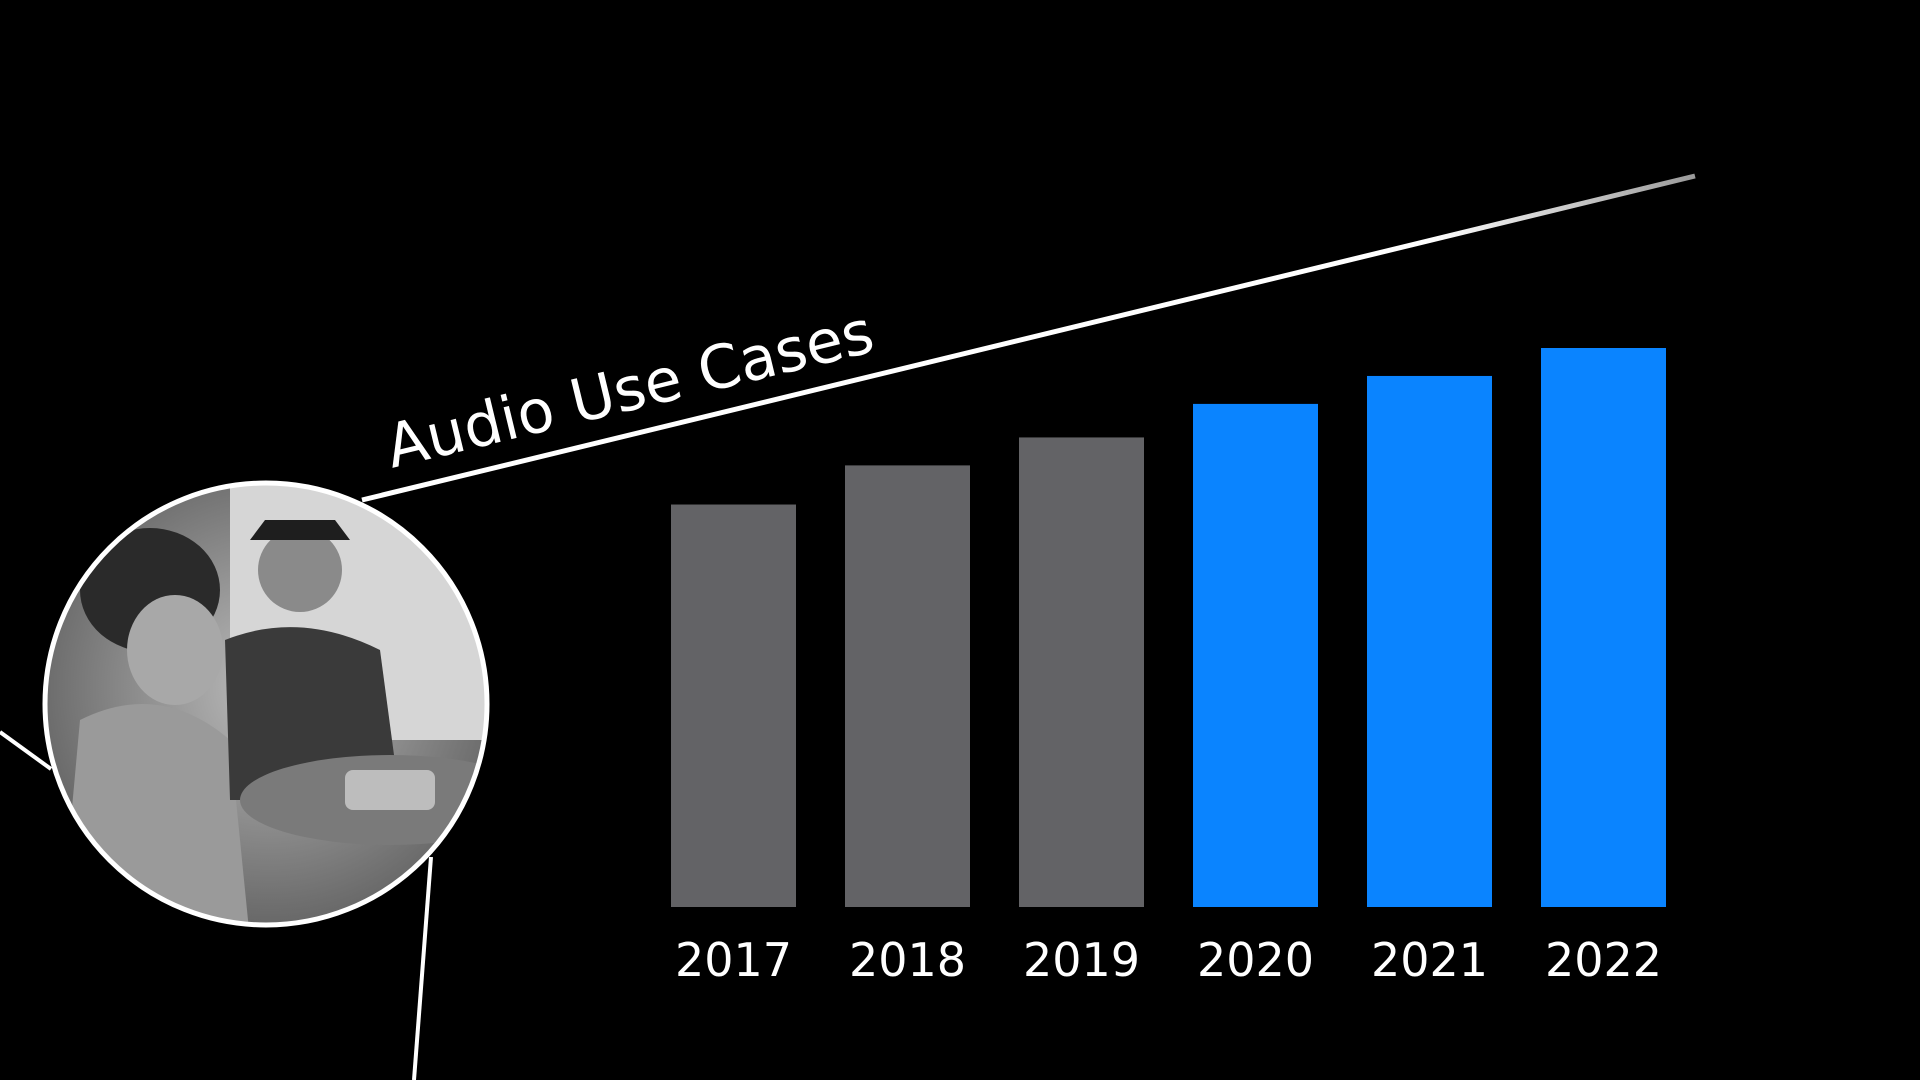 The height and width of the screenshot is (1080, 1920). I want to click on x-tick-label: 2021, so click(1429, 960).